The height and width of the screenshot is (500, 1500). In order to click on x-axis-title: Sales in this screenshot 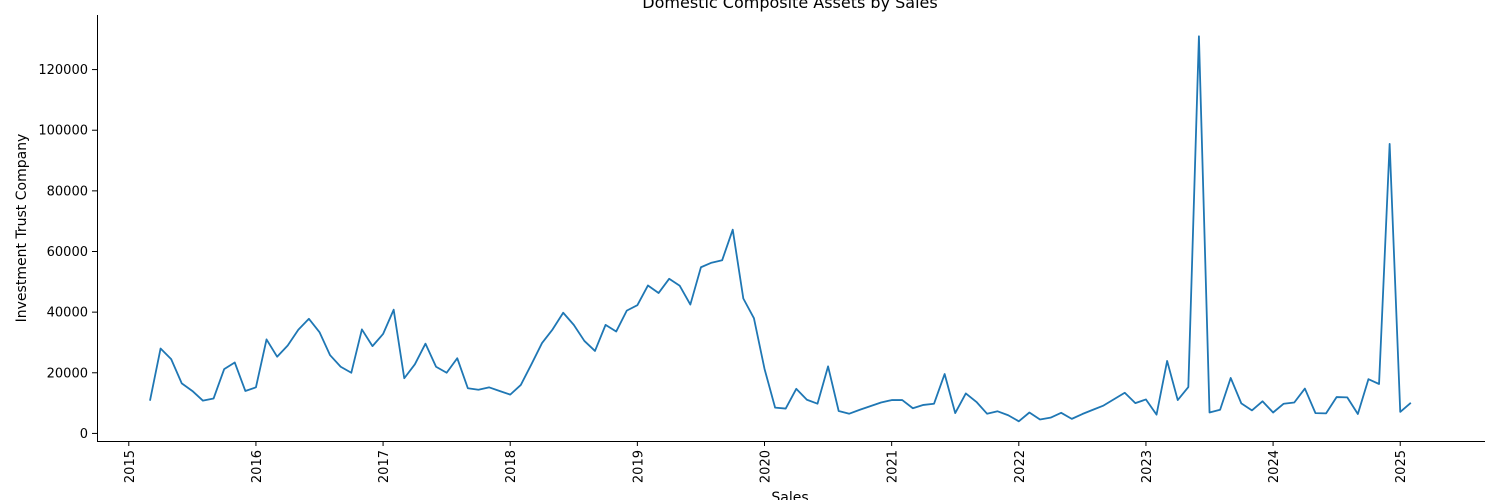, I will do `click(789, 495)`.